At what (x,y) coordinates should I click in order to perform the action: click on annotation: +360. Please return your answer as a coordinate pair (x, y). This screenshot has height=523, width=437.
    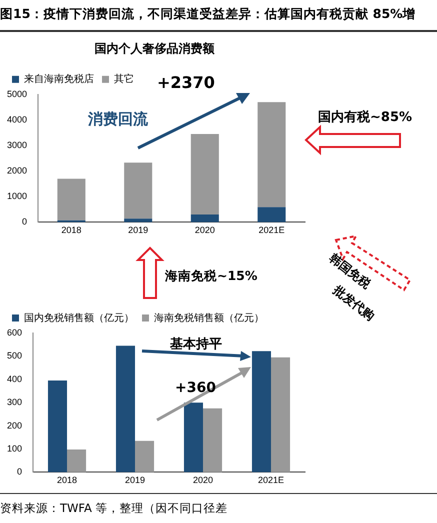
    Looking at the image, I should click on (195, 388).